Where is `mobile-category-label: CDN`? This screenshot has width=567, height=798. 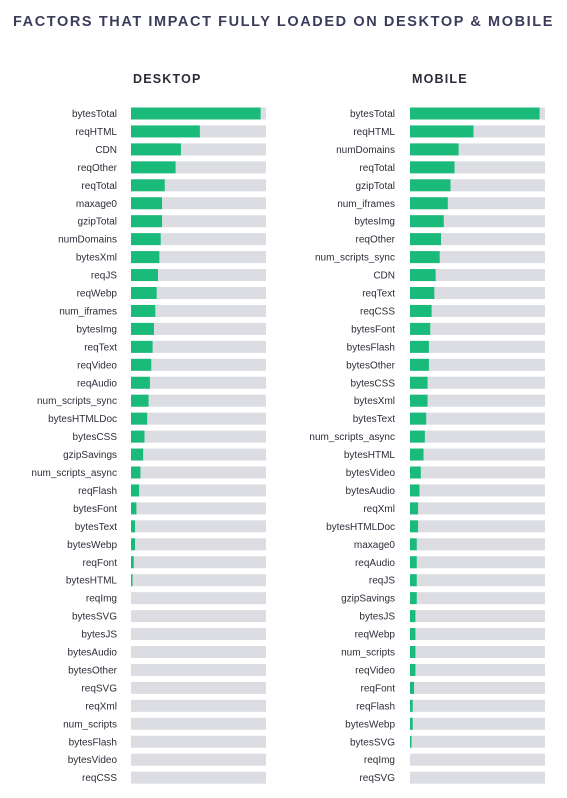
mobile-category-label: CDN is located at coordinates (384, 276).